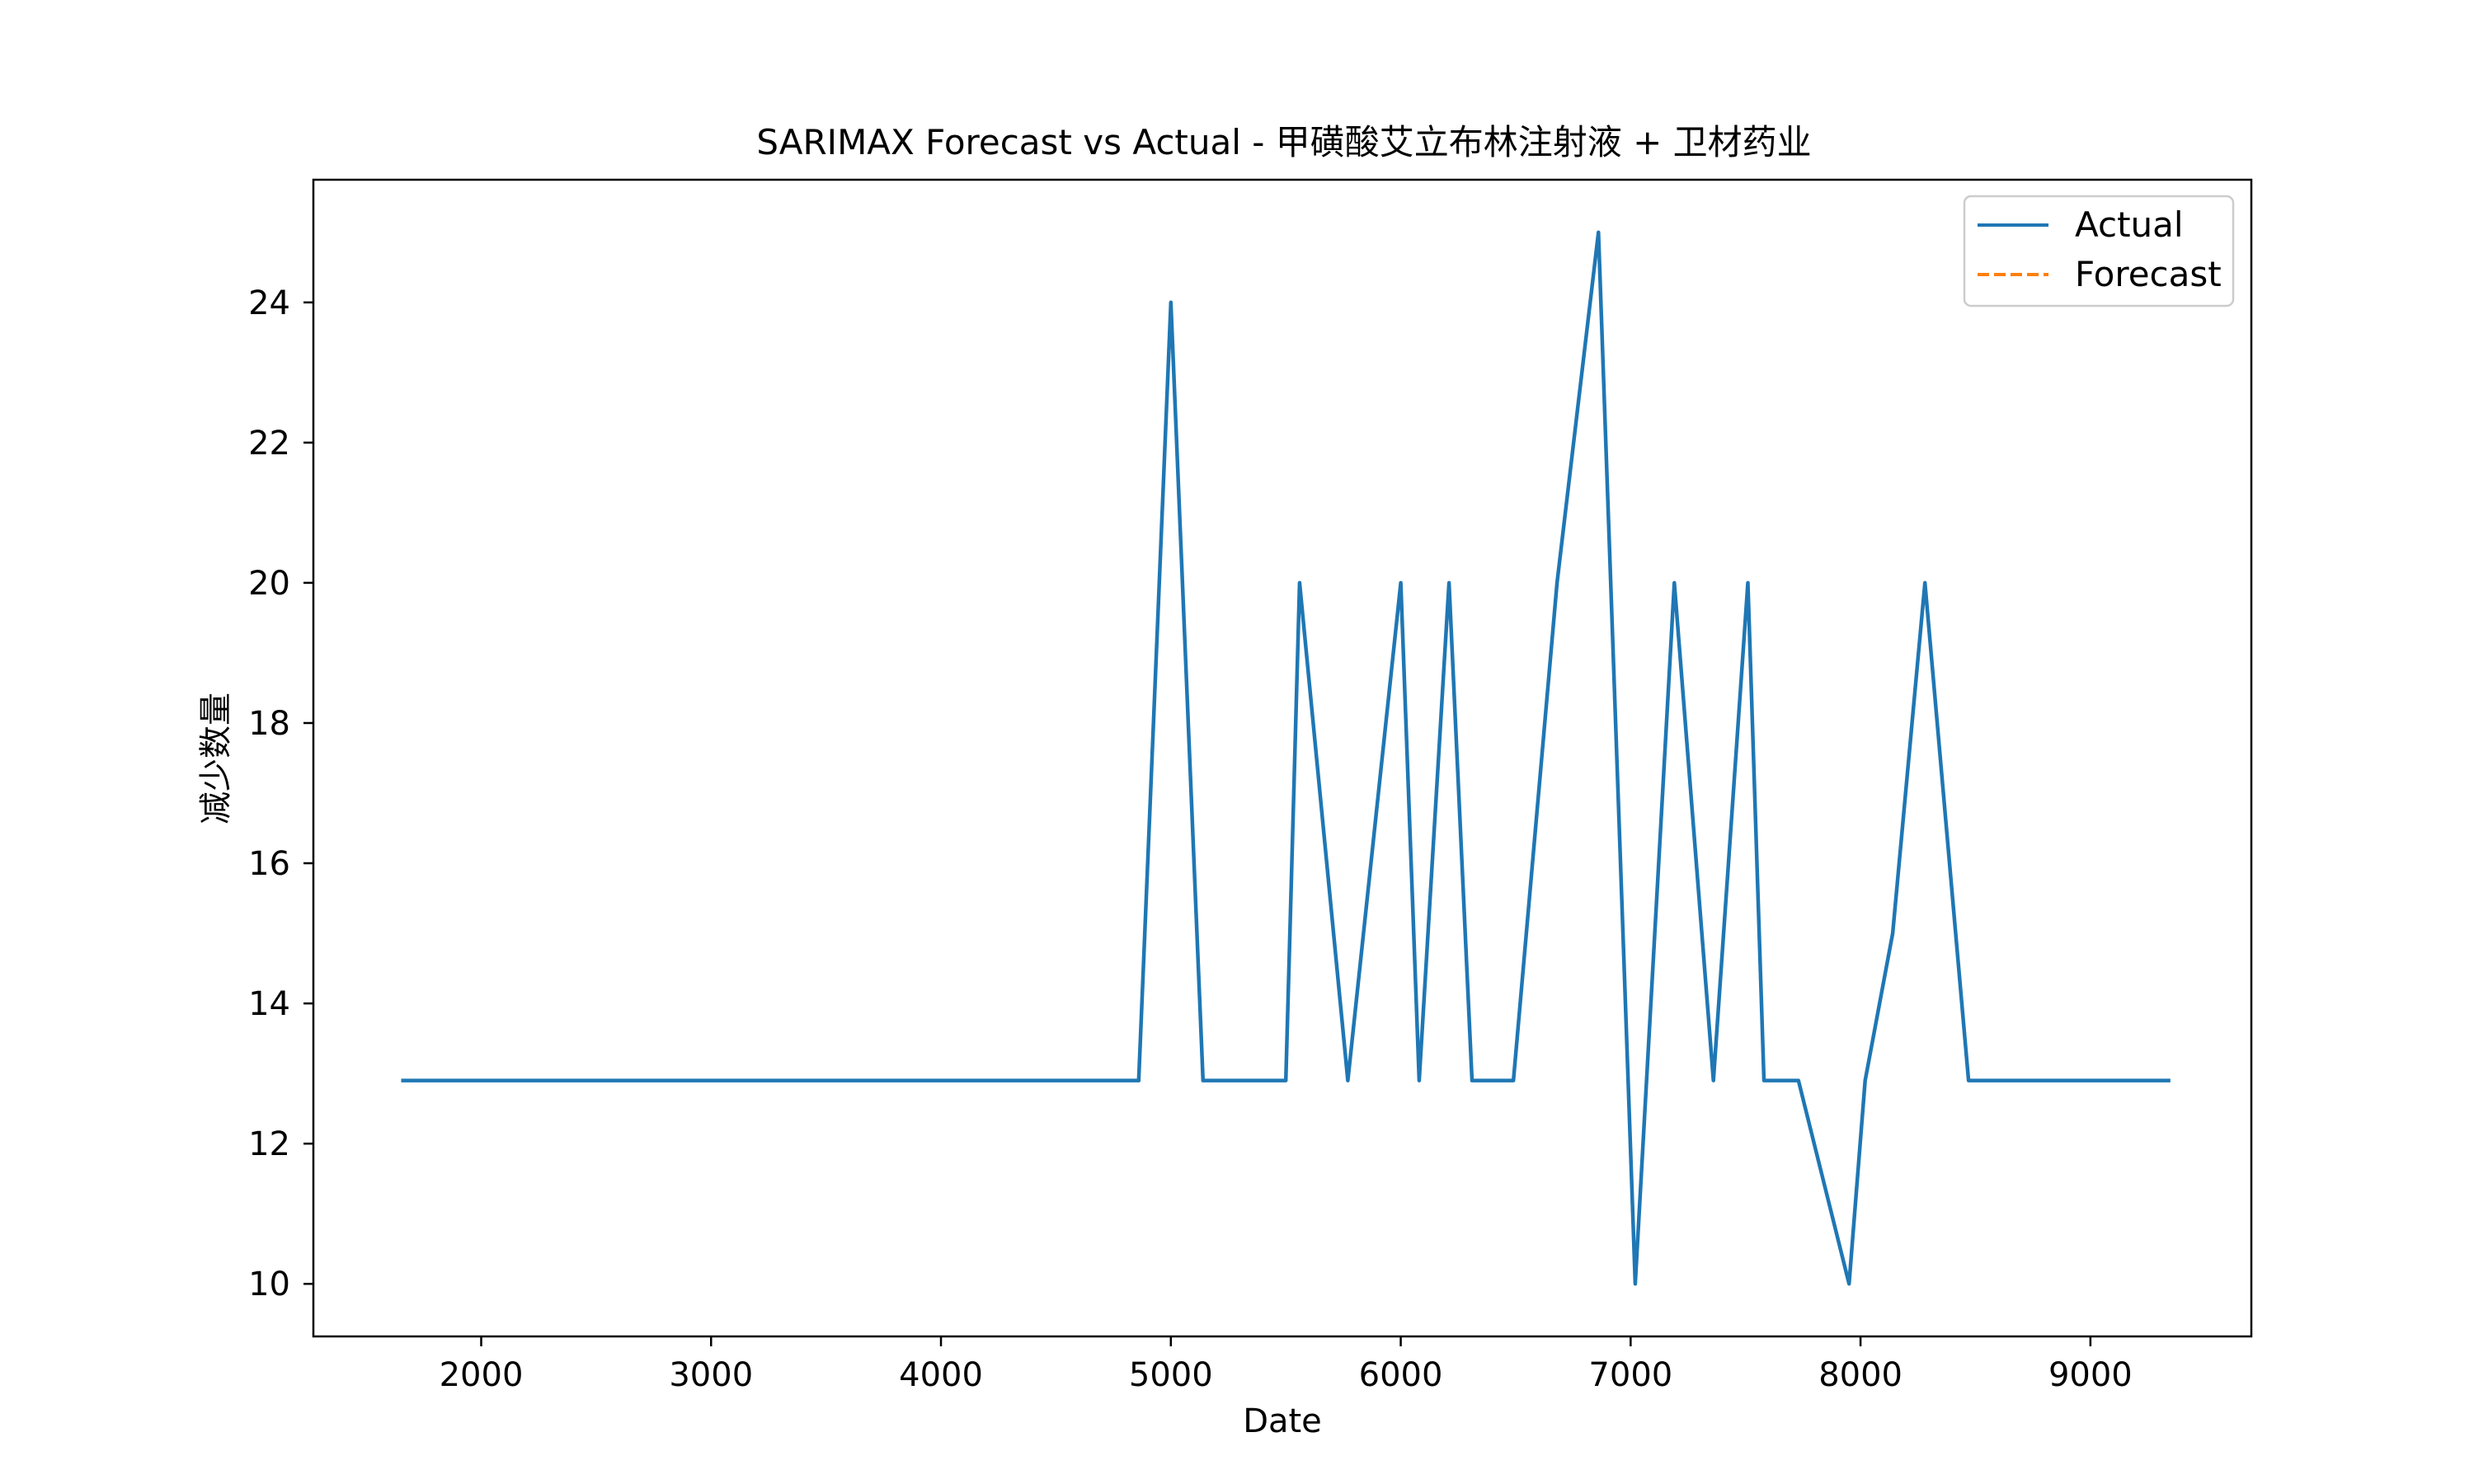 The image size is (2474, 1484). Describe the element at coordinates (269, 864) in the screenshot. I see `y-tick-label: 16` at that location.